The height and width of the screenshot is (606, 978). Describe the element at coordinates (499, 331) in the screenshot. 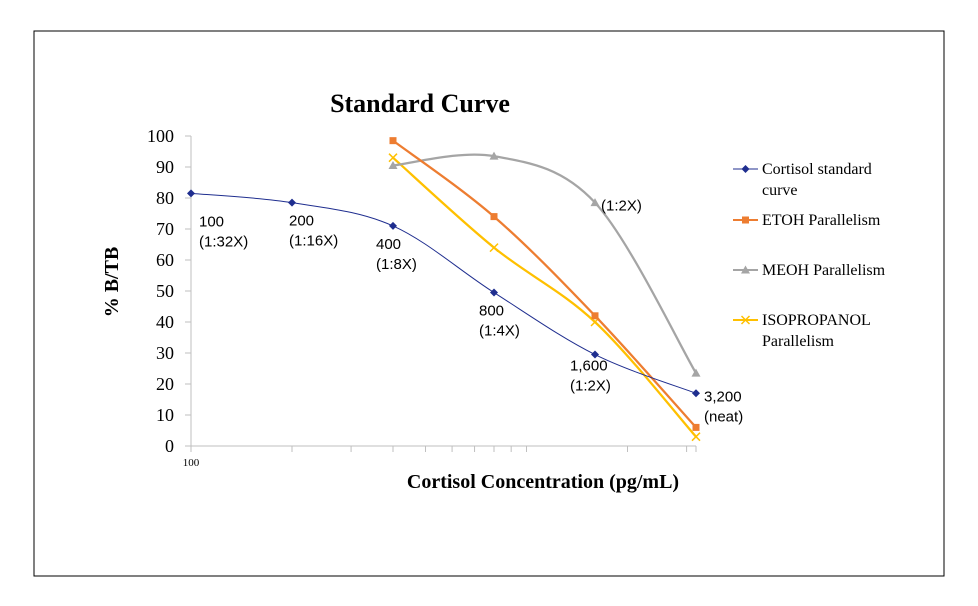

I see `data-label-line: (1:4X)` at that location.